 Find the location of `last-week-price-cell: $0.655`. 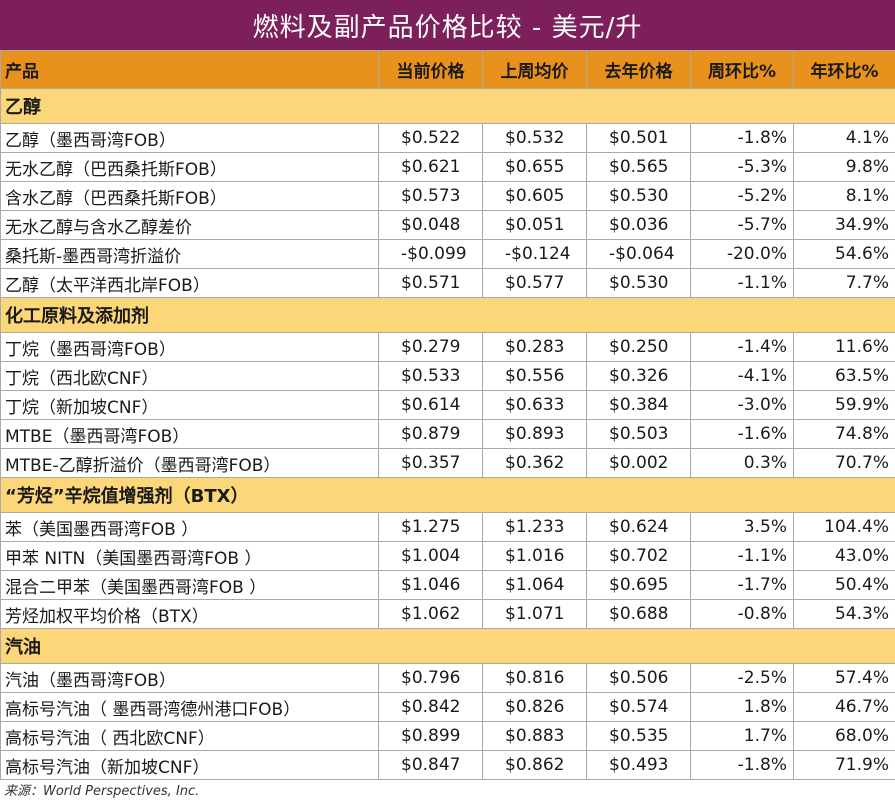

last-week-price-cell: $0.655 is located at coordinates (534, 167).